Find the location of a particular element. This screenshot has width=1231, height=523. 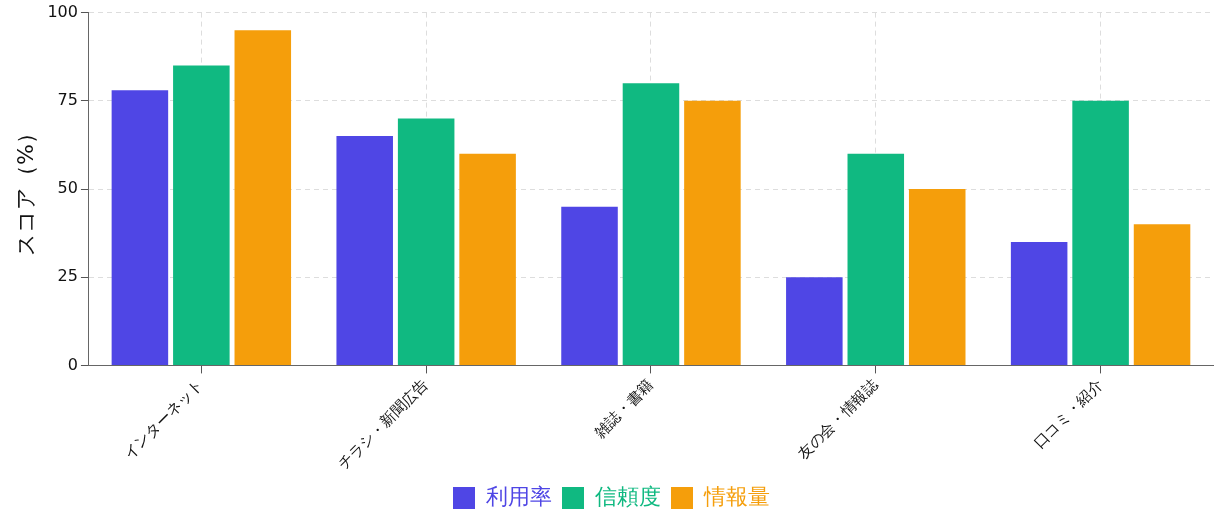

x-tick-label: チラシ・新聞広告 is located at coordinates (383, 424).